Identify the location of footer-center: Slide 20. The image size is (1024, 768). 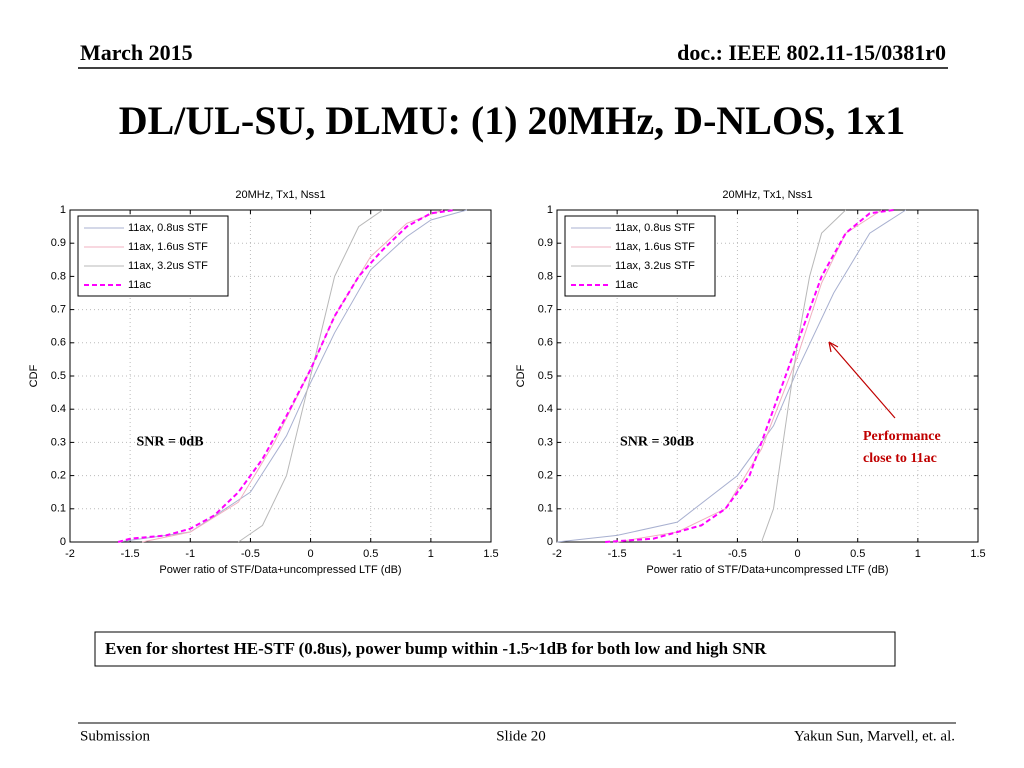
(521, 736).